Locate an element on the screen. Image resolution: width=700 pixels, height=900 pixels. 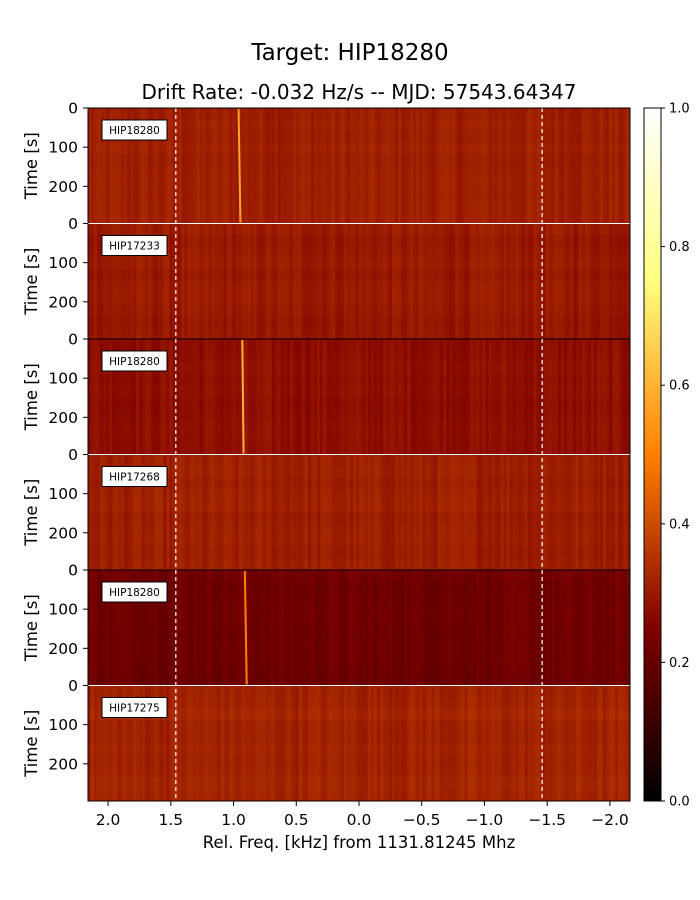
x-tick-label: 1.5 is located at coordinates (170, 820).